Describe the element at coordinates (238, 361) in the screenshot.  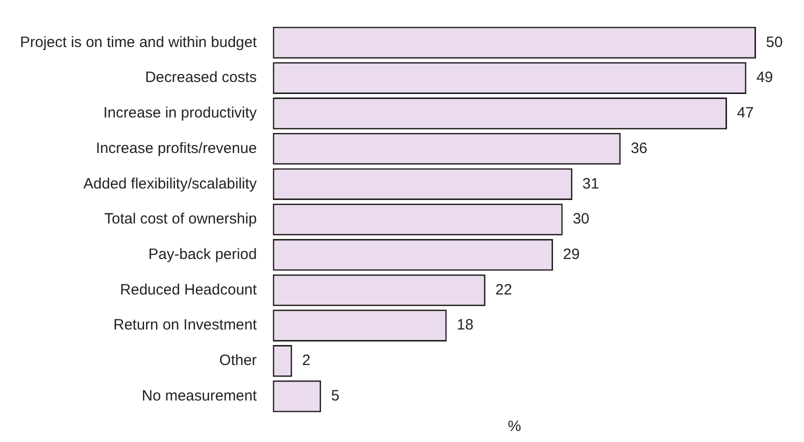
I see `y-tick-label: Other` at that location.